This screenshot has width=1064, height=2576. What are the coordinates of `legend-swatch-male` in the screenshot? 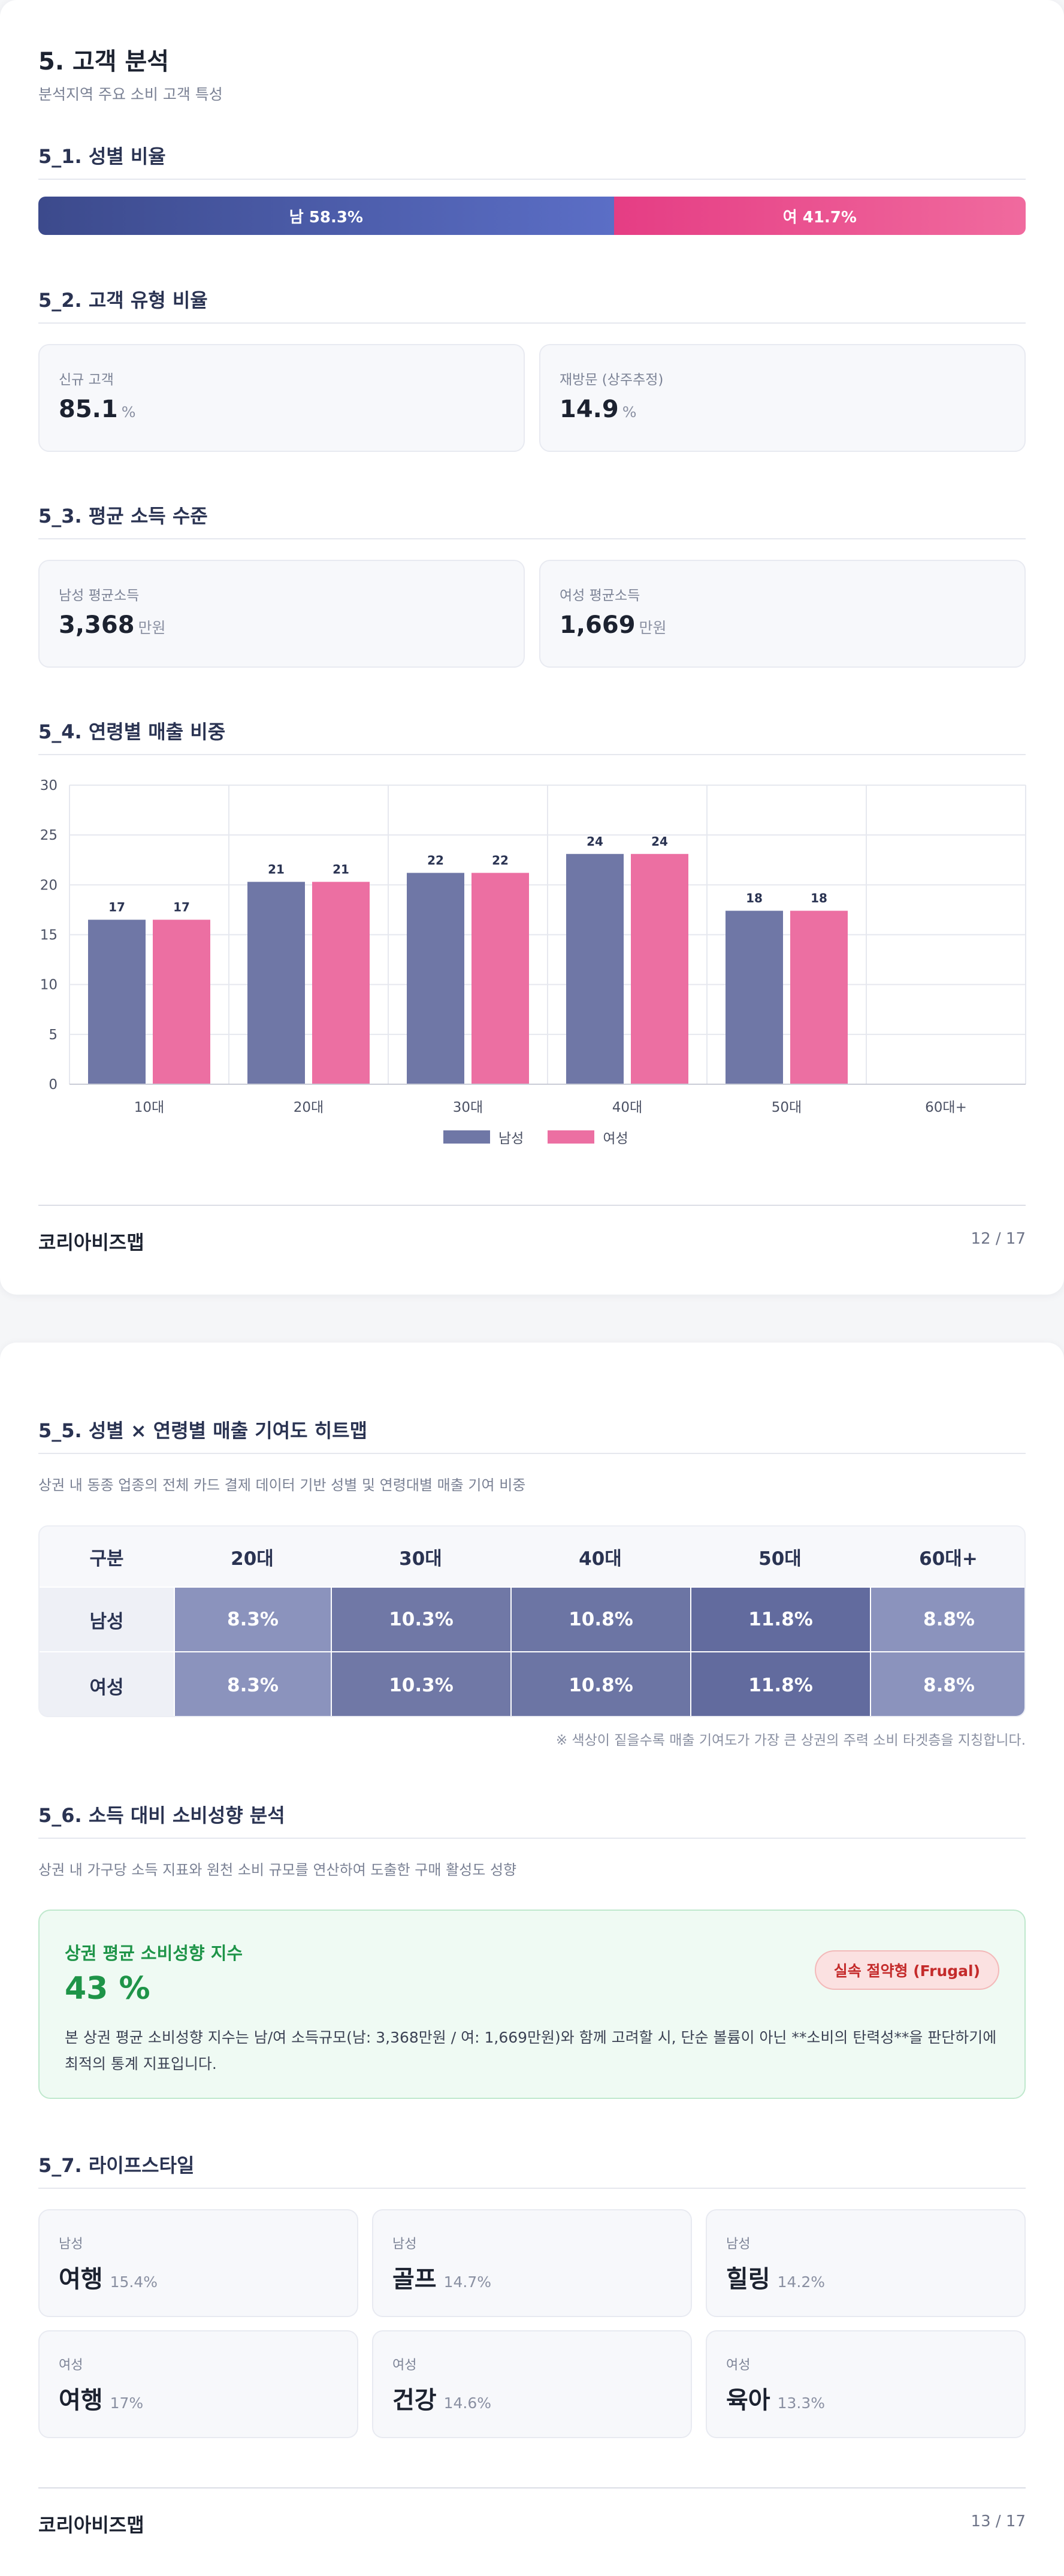 It's located at (466, 1137).